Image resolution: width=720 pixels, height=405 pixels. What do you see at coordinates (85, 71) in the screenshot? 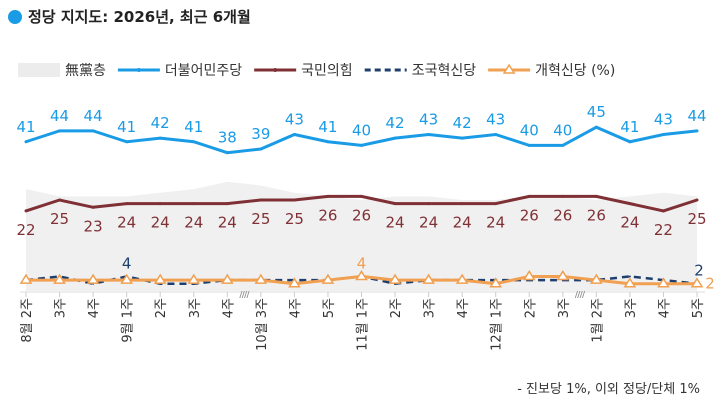
I see `legend-label: 無黨층` at bounding box center [85, 71].